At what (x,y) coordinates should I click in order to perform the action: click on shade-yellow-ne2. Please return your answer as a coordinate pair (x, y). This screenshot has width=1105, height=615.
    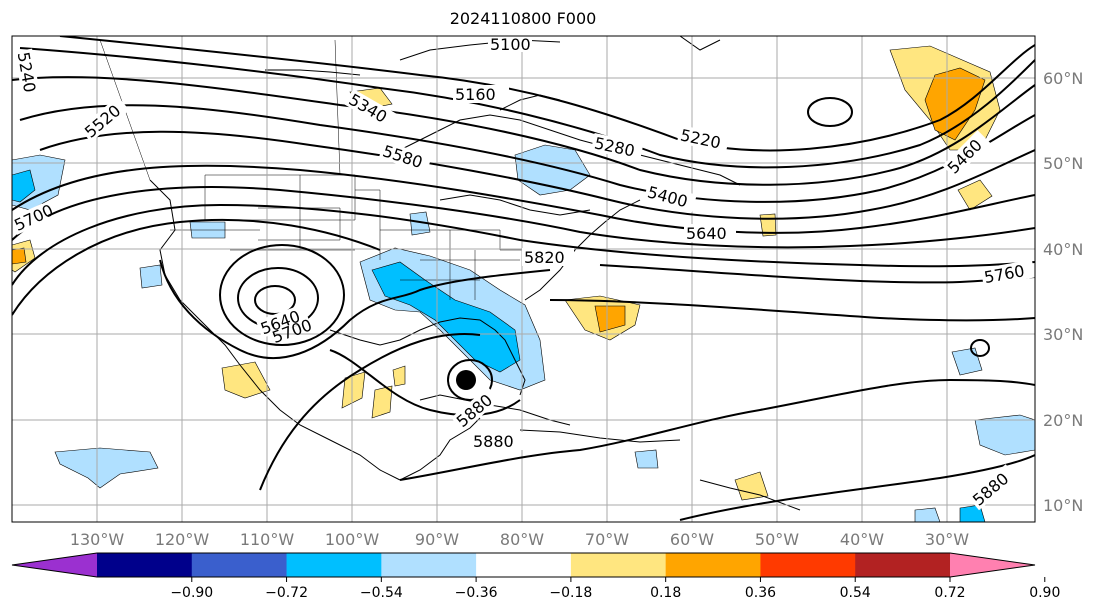
    Looking at the image, I should click on (975, 195).